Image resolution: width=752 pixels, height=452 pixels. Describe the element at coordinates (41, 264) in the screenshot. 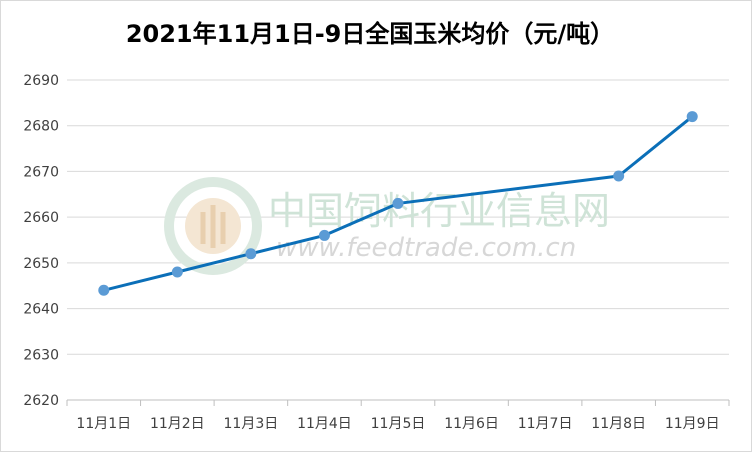

I see `y-tick-label: 2650` at that location.